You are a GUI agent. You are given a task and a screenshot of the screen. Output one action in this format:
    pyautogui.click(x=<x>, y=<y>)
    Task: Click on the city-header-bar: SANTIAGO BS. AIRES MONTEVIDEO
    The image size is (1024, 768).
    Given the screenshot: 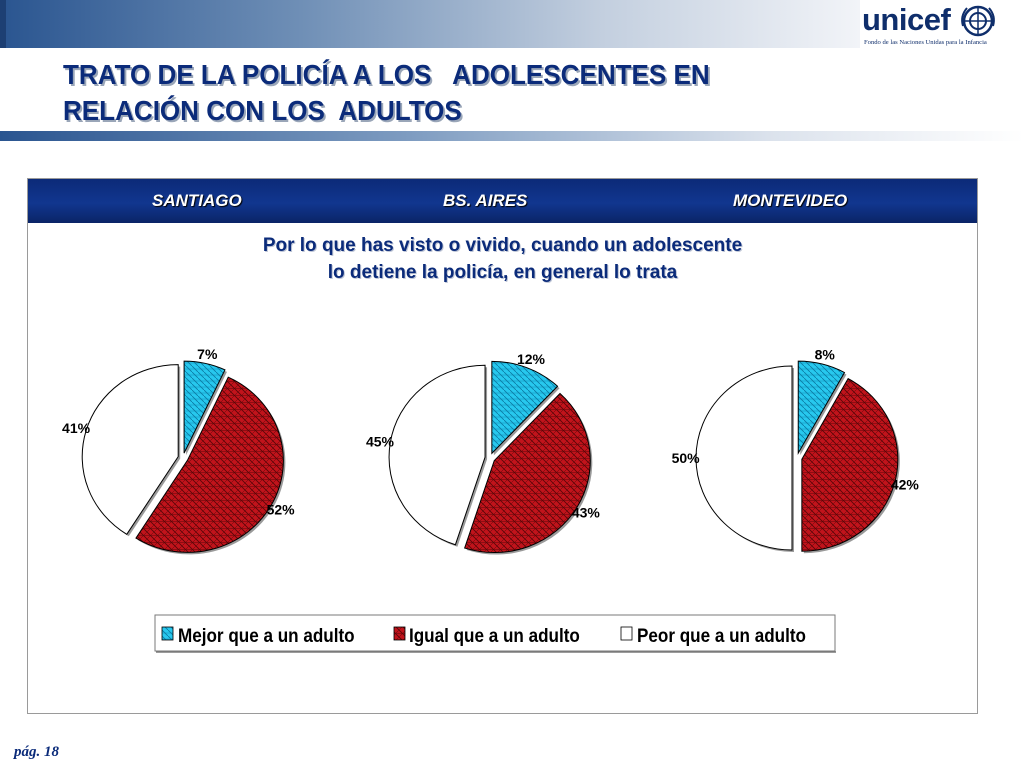 What is the action you would take?
    pyautogui.click(x=502, y=201)
    